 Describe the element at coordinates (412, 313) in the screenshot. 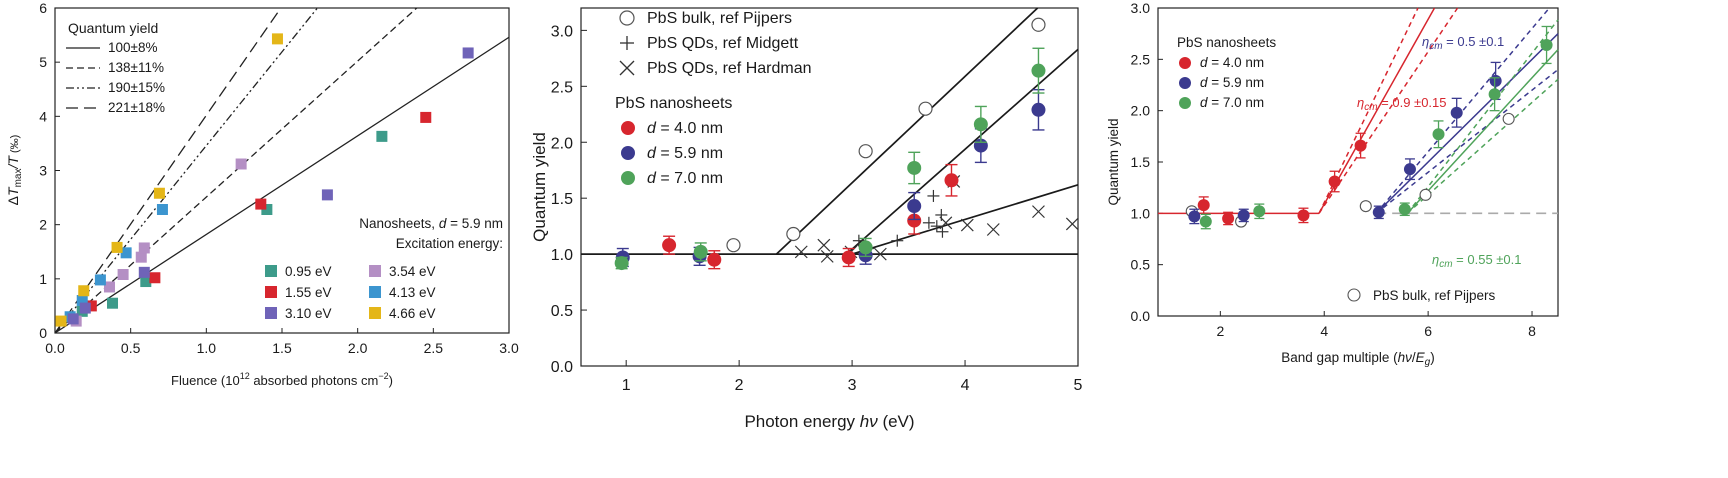

I see `legend-series-label: 4.66 eV` at that location.